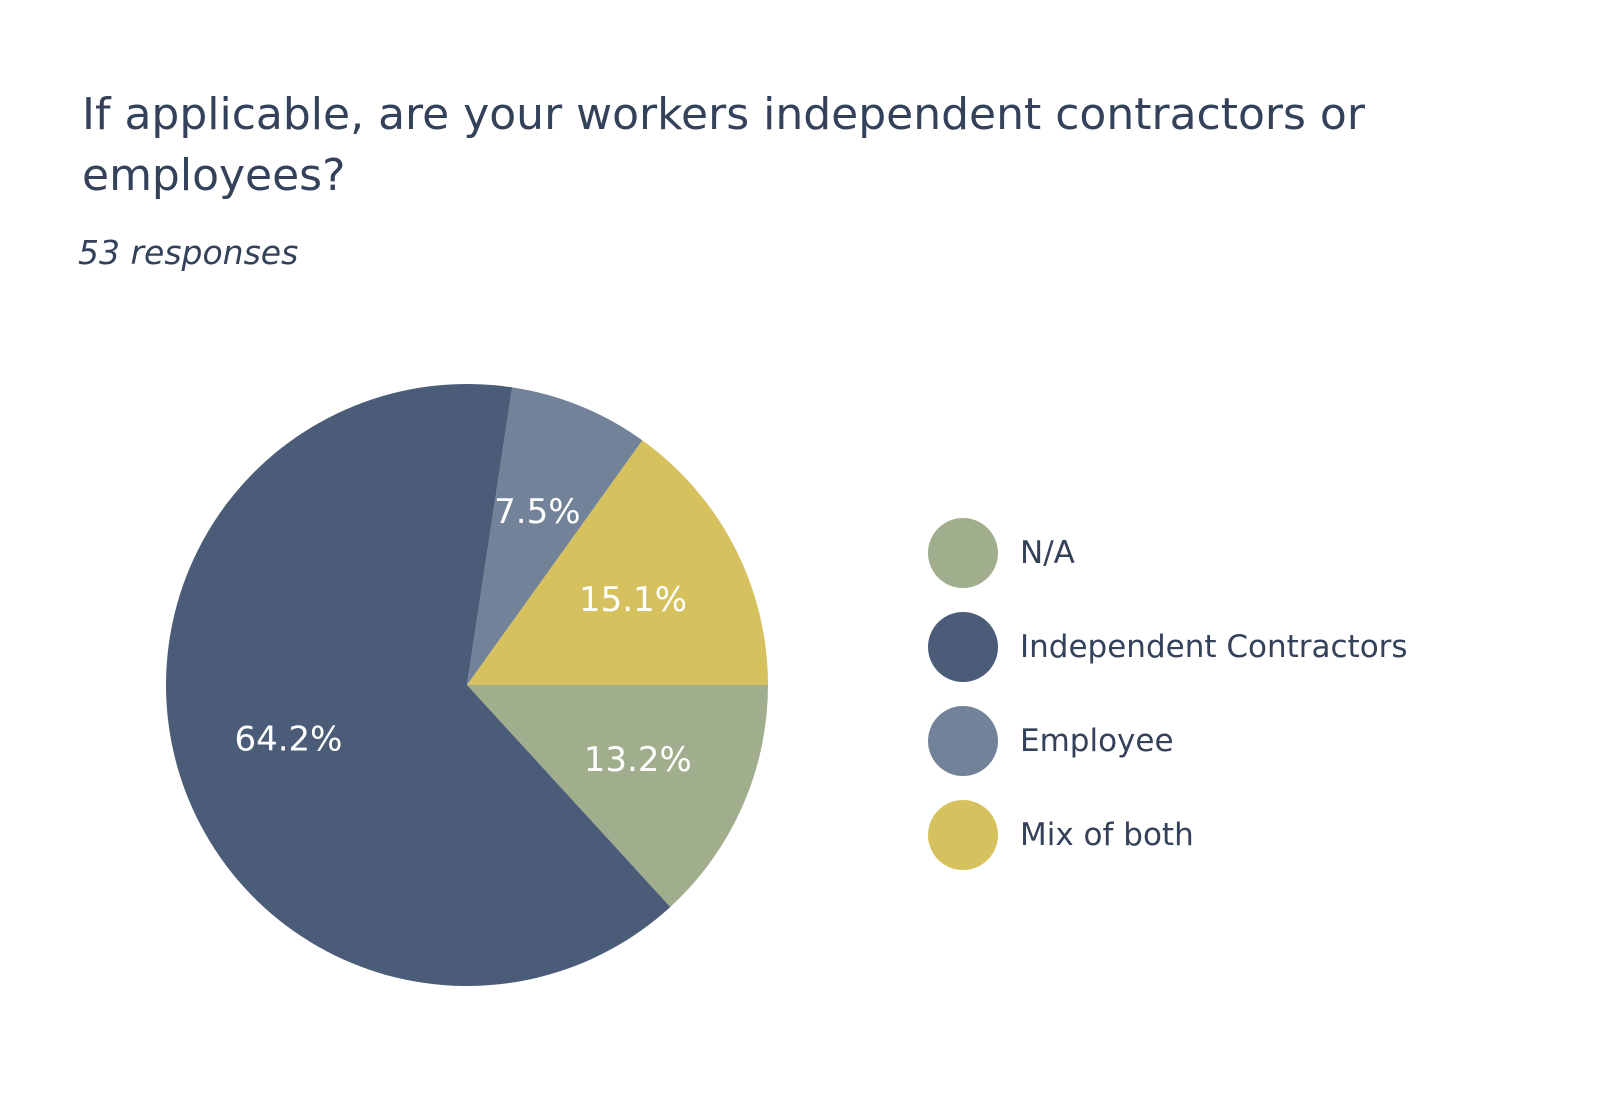  What do you see at coordinates (617, 796) in the screenshot?
I see `pie-slice-n-a` at bounding box center [617, 796].